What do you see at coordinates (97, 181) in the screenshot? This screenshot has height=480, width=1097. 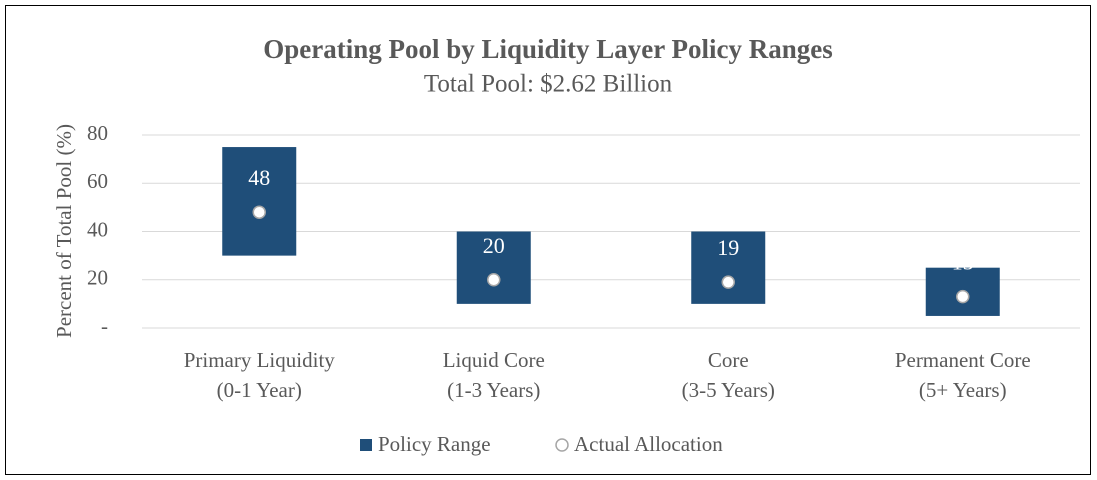 I see `y-tick-label: 60` at bounding box center [97, 181].